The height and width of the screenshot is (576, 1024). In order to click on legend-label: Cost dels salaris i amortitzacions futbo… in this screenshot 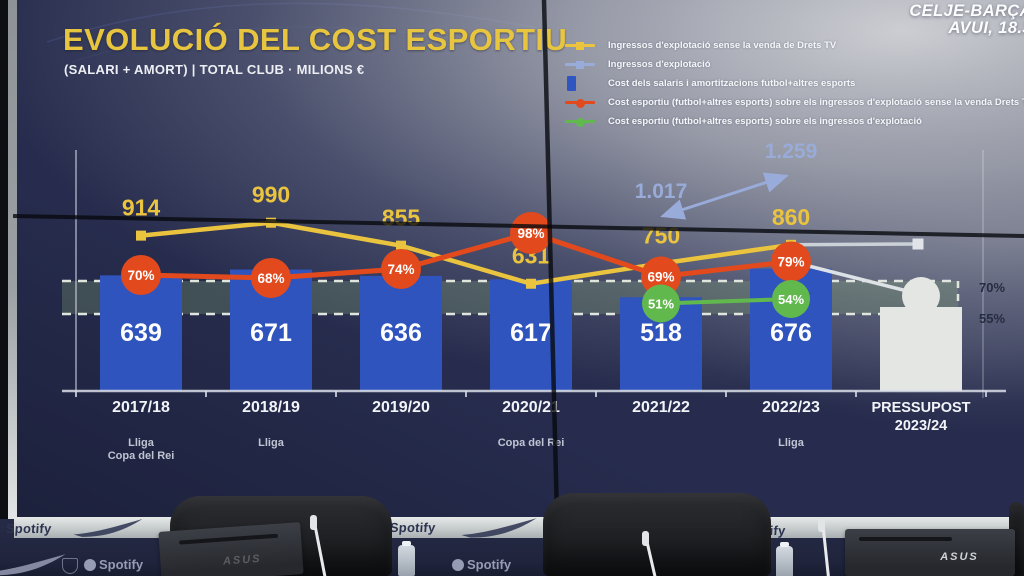, I will do `click(732, 83)`.